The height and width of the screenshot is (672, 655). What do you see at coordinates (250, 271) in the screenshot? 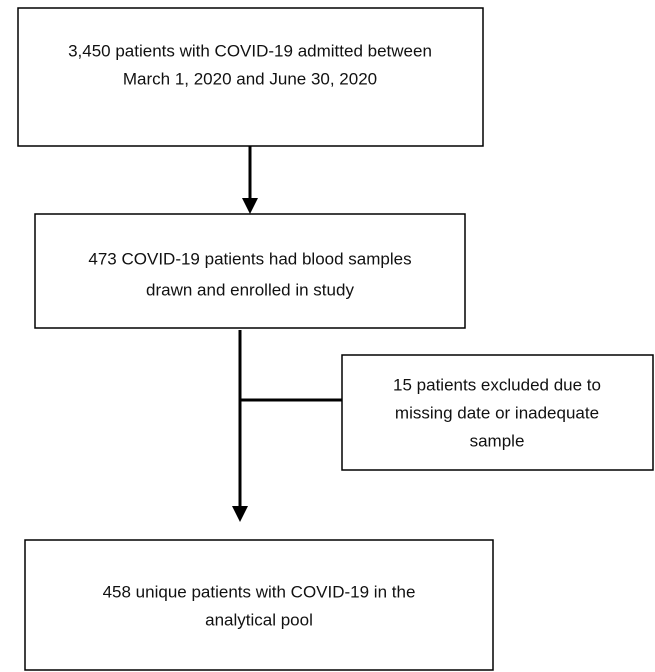
I see `box-enrolled` at bounding box center [250, 271].